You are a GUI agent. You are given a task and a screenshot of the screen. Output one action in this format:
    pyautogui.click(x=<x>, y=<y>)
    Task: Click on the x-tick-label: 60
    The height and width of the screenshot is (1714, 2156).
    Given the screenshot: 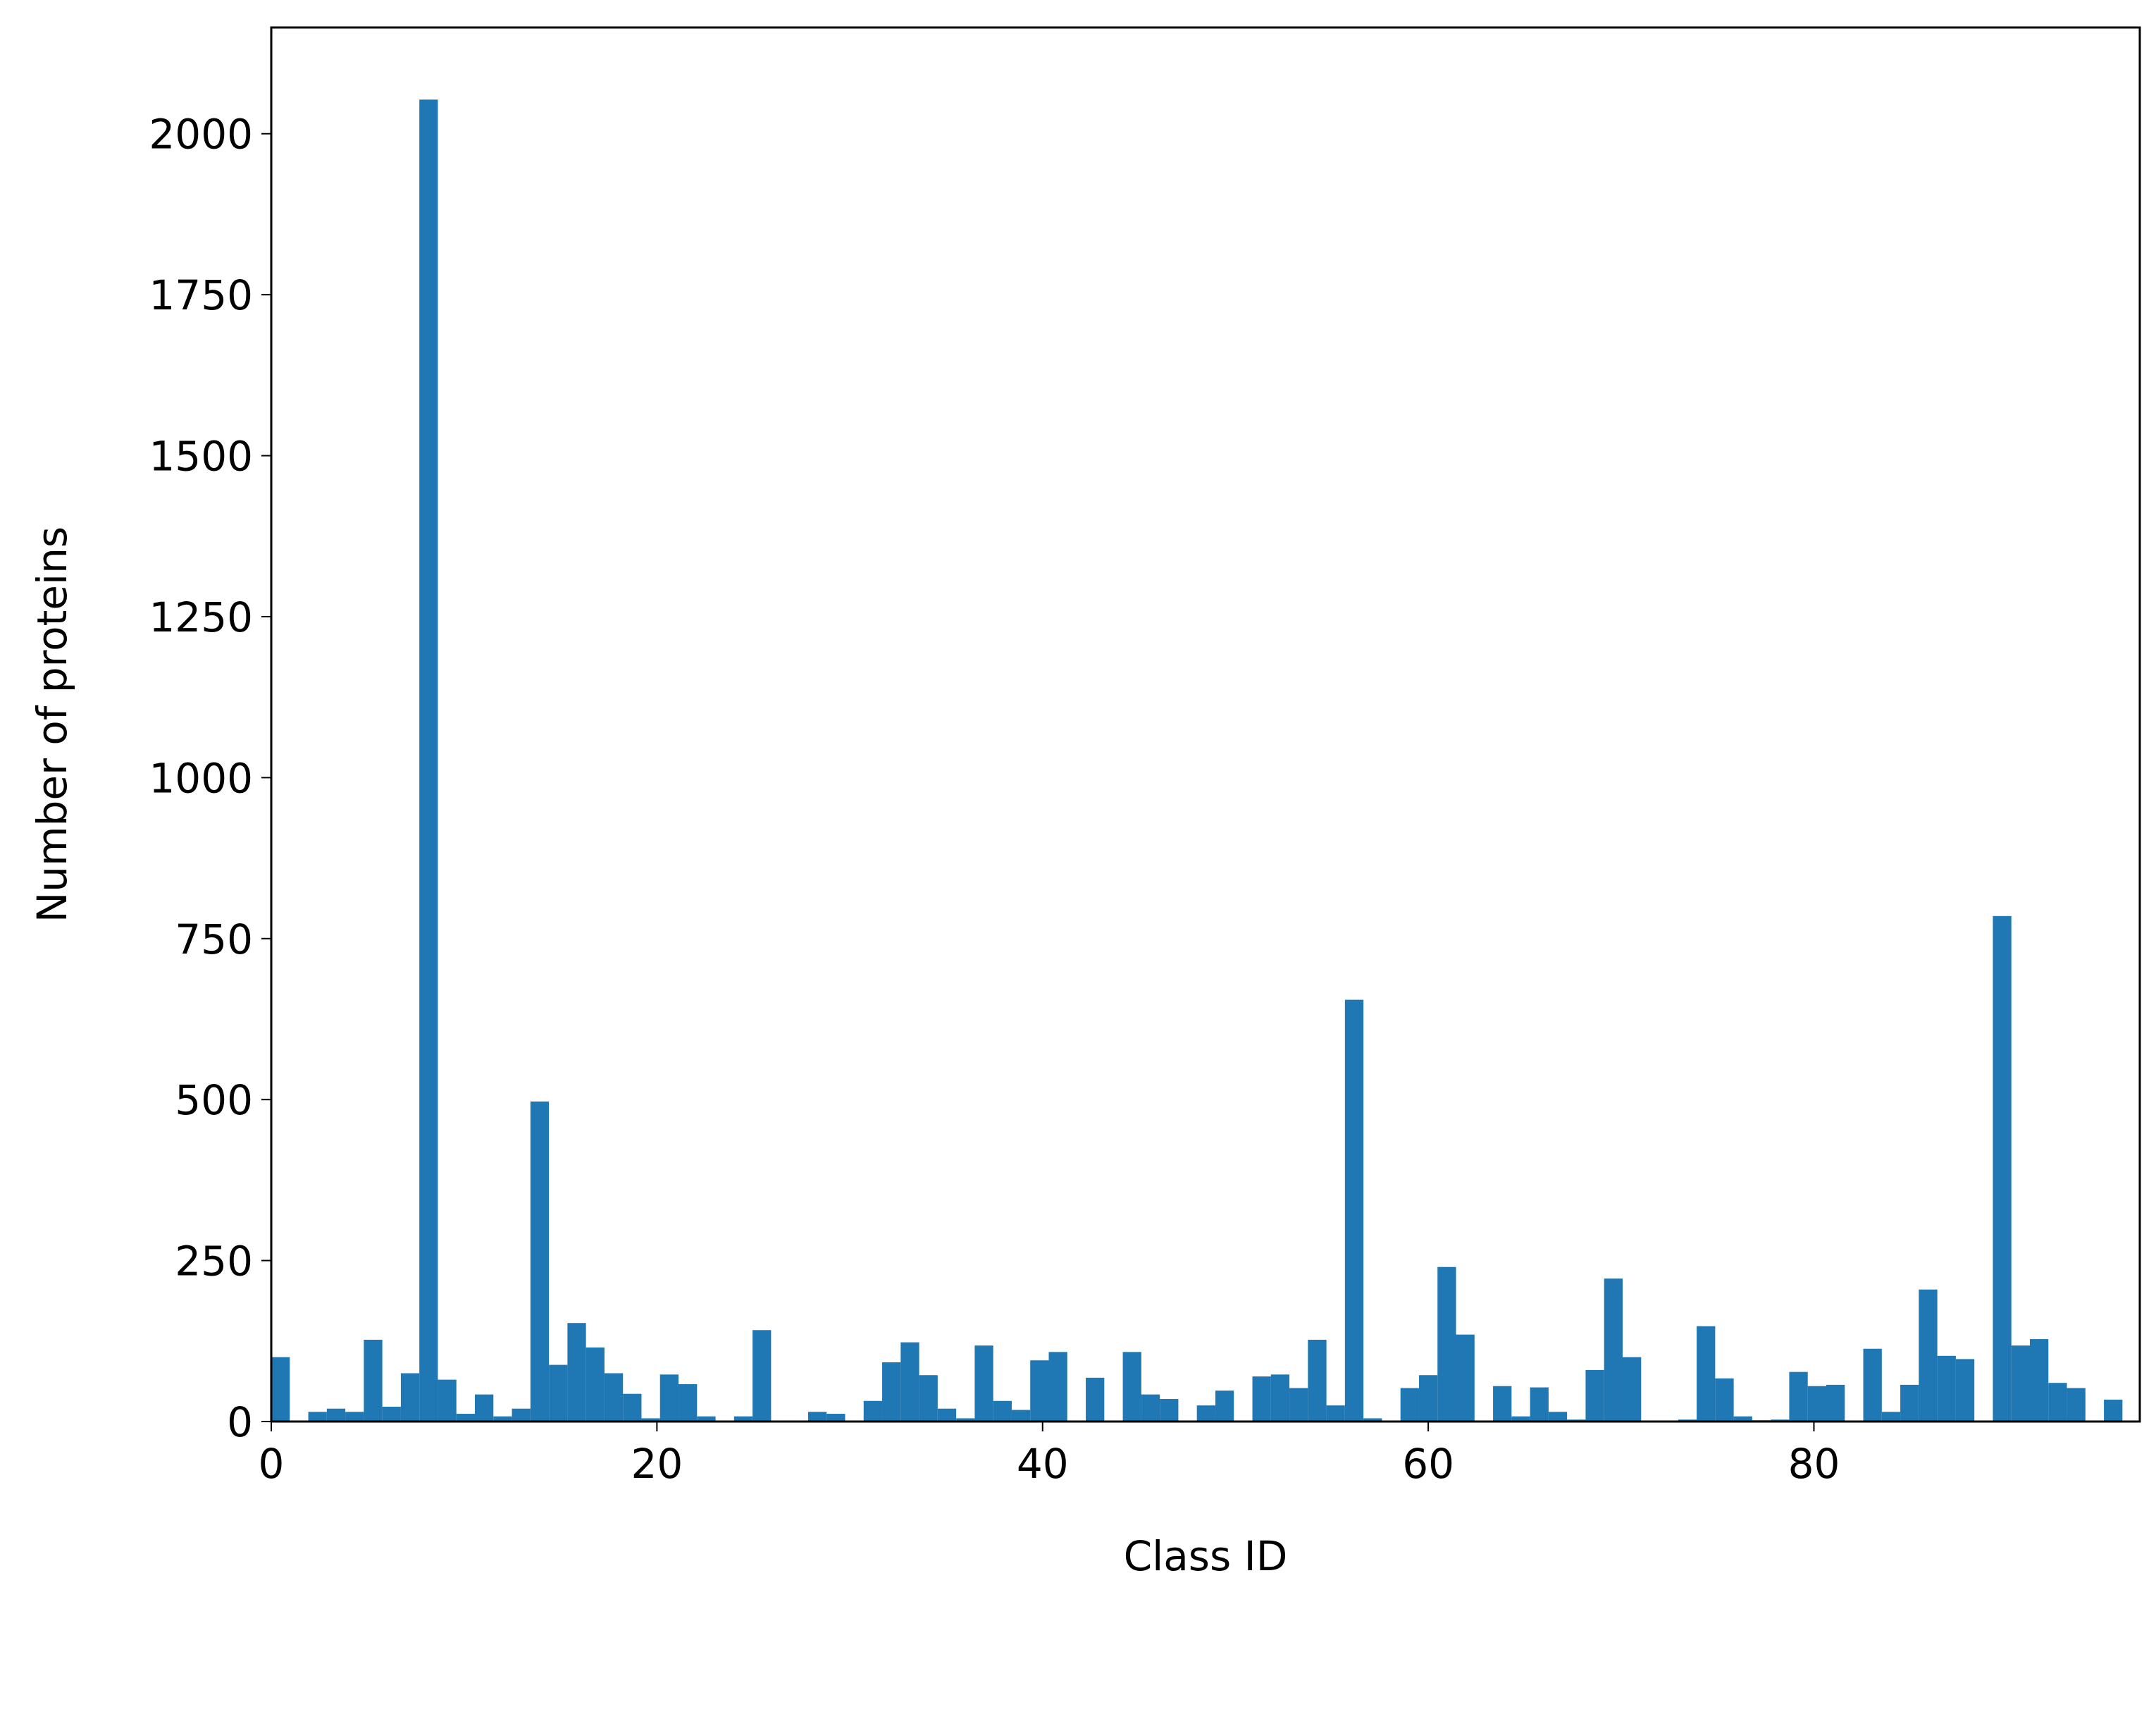 What is the action you would take?
    pyautogui.click(x=1428, y=1464)
    